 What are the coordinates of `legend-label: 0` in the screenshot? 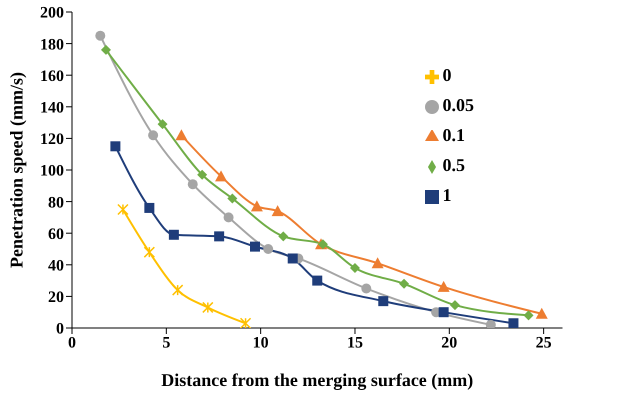 It's located at (447, 75).